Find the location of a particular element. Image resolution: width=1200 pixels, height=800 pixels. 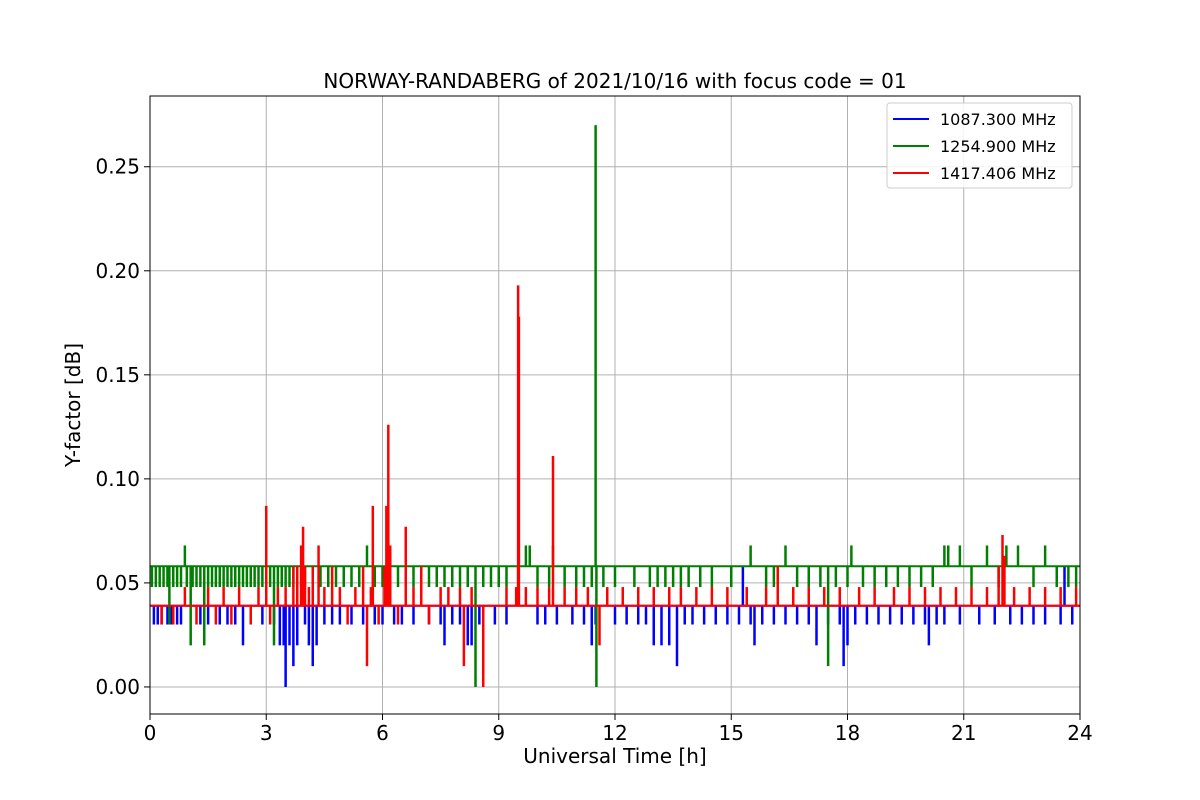

x-tick-label: 9 is located at coordinates (498, 733).